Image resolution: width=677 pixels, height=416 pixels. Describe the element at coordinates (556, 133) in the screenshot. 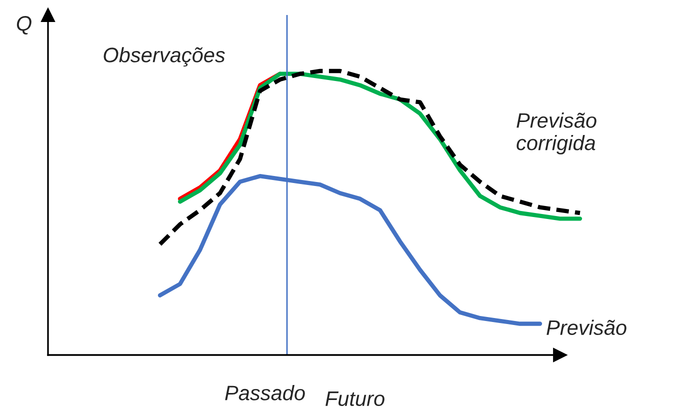

I see `text: Previsão corrigida` at that location.